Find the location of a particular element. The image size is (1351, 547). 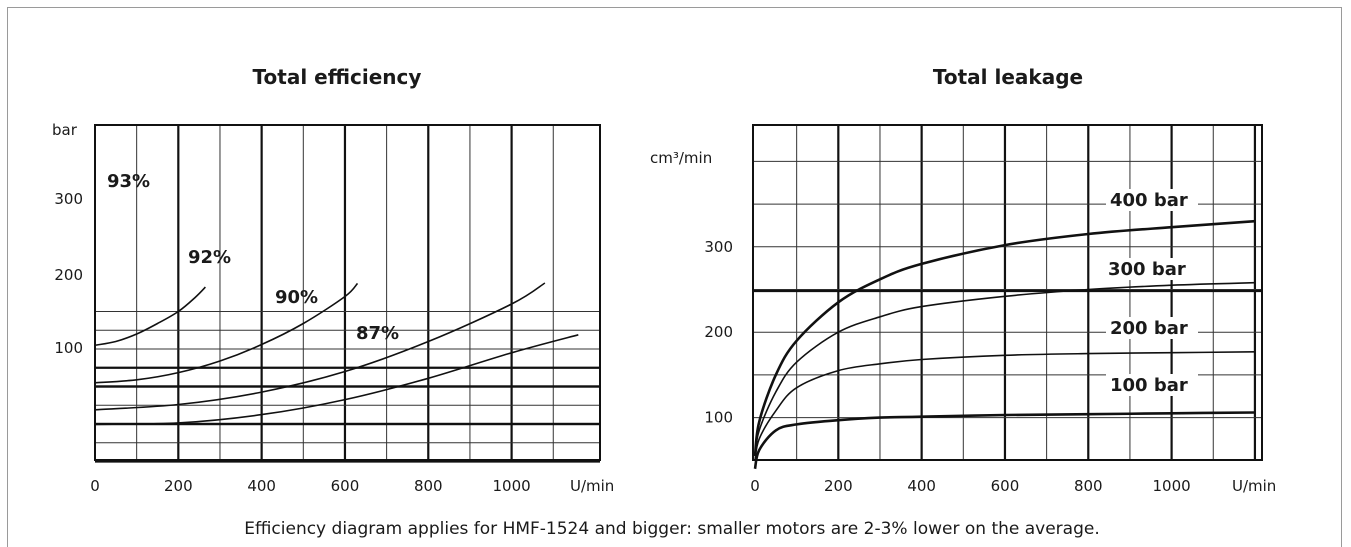

efficiency-y-tick: 100 is located at coordinates (68, 348).